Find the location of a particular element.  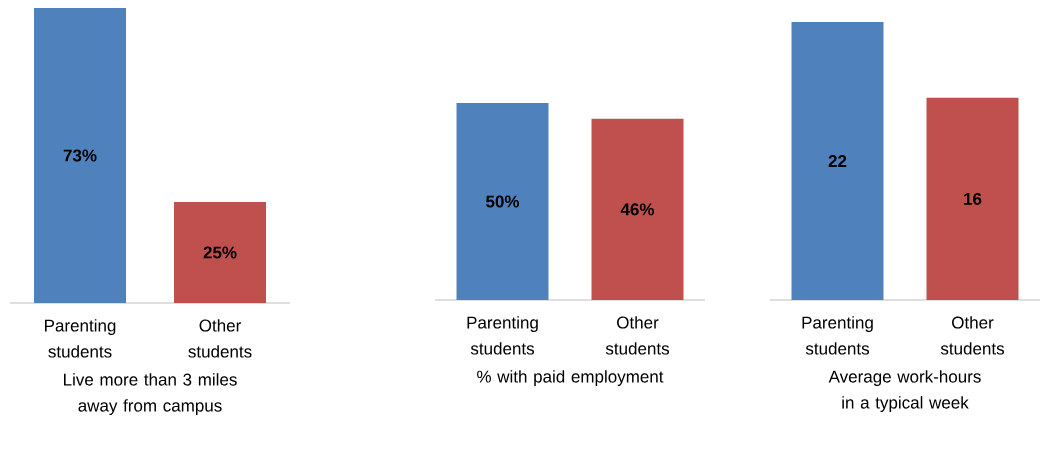

data-label: 46% is located at coordinates (637, 209).